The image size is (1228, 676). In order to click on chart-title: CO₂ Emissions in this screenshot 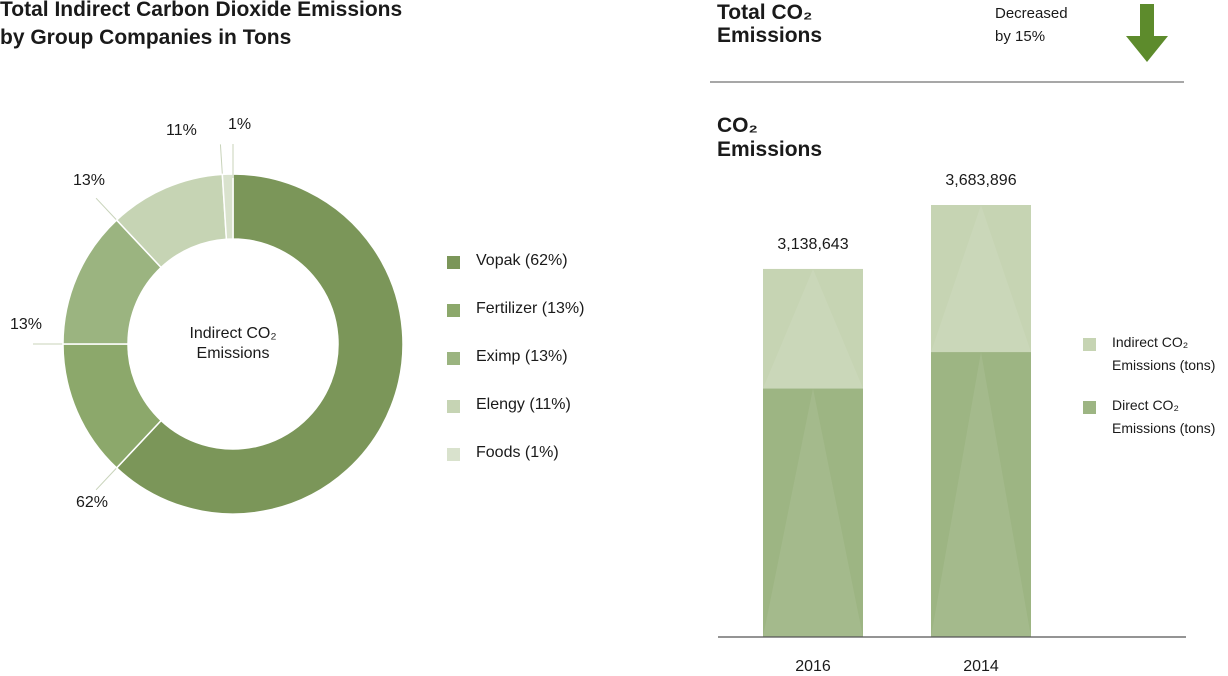, I will do `click(769, 137)`.